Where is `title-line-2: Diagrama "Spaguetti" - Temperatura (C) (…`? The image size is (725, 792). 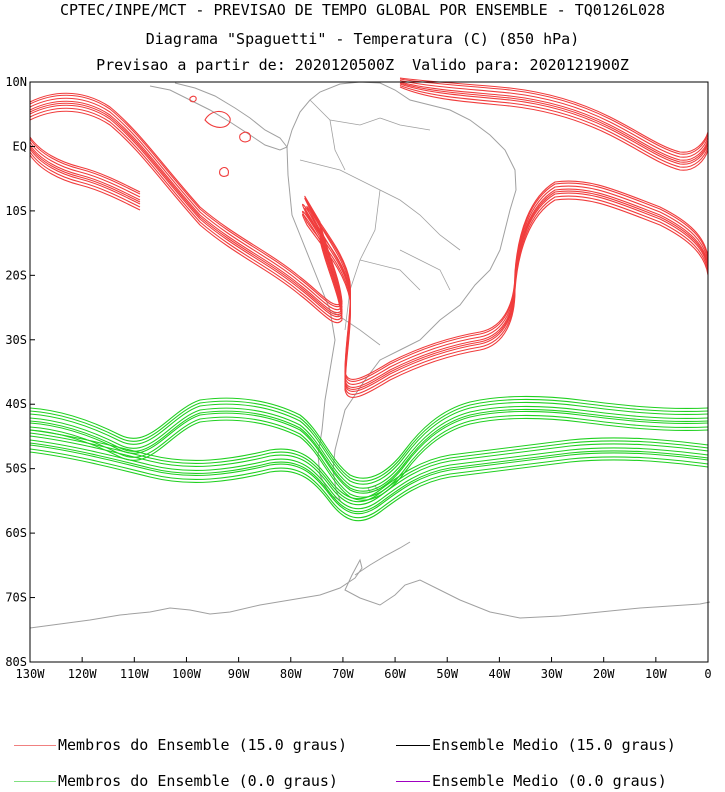
title-line-2: Diagrama "Spaguetti" - Temperatura (C) (… is located at coordinates (362, 39).